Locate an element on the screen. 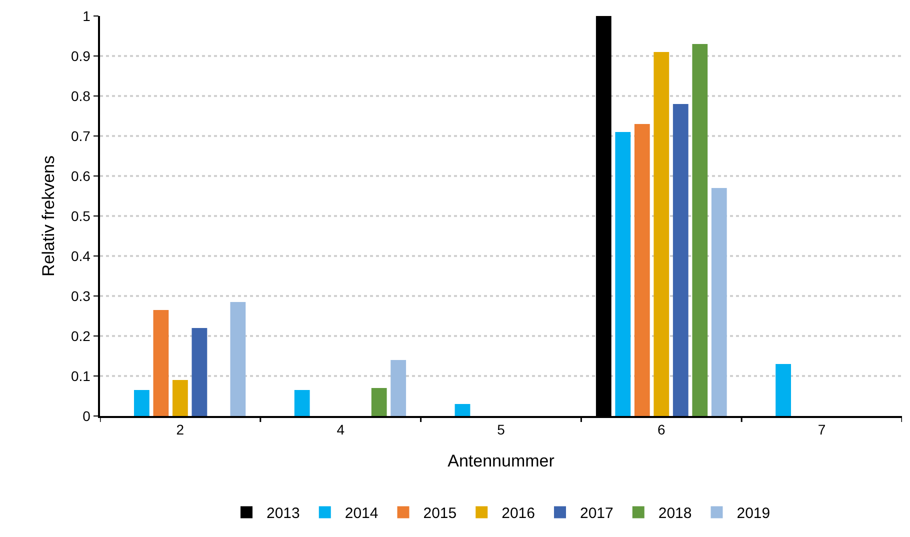  legend-label: 2019 is located at coordinates (753, 513).